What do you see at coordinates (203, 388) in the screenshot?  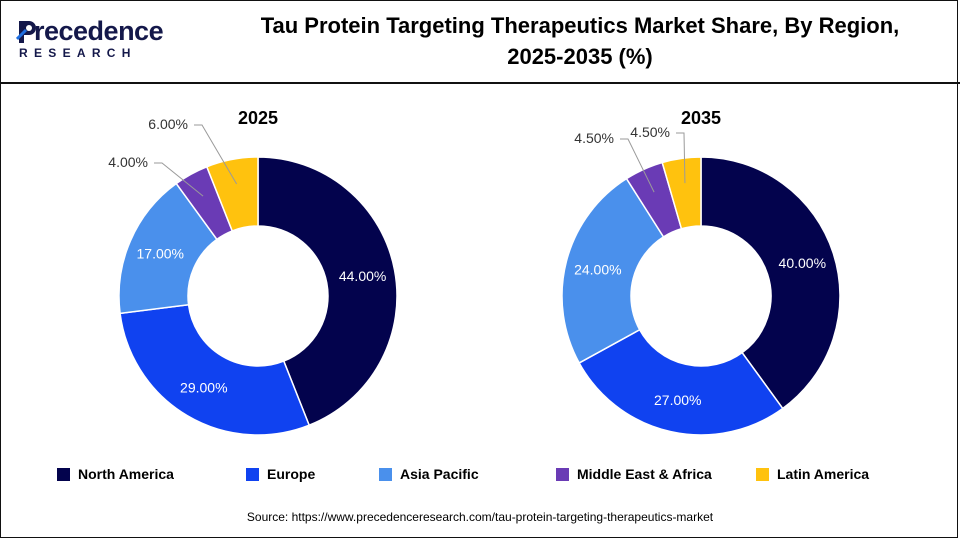 I see `data-label: 29.00%` at bounding box center [203, 388].